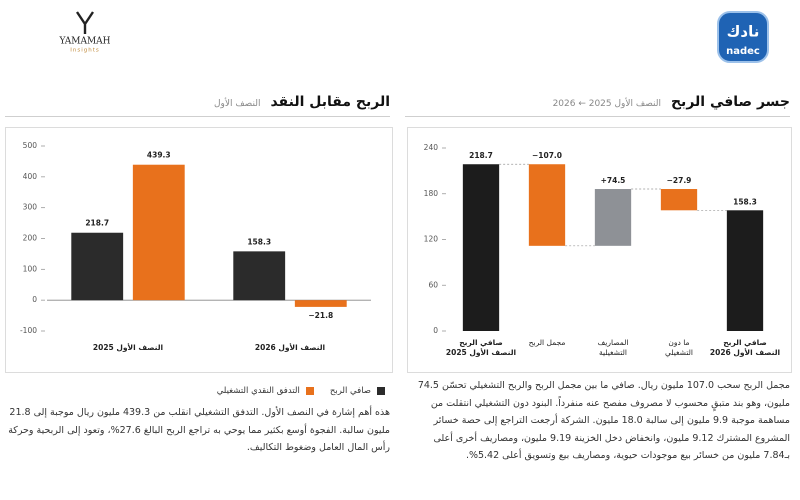 Image resolution: width=800 pixels, height=500 pixels. Describe the element at coordinates (85, 51) in the screenshot. I see `logo-subtext: Insights` at that location.